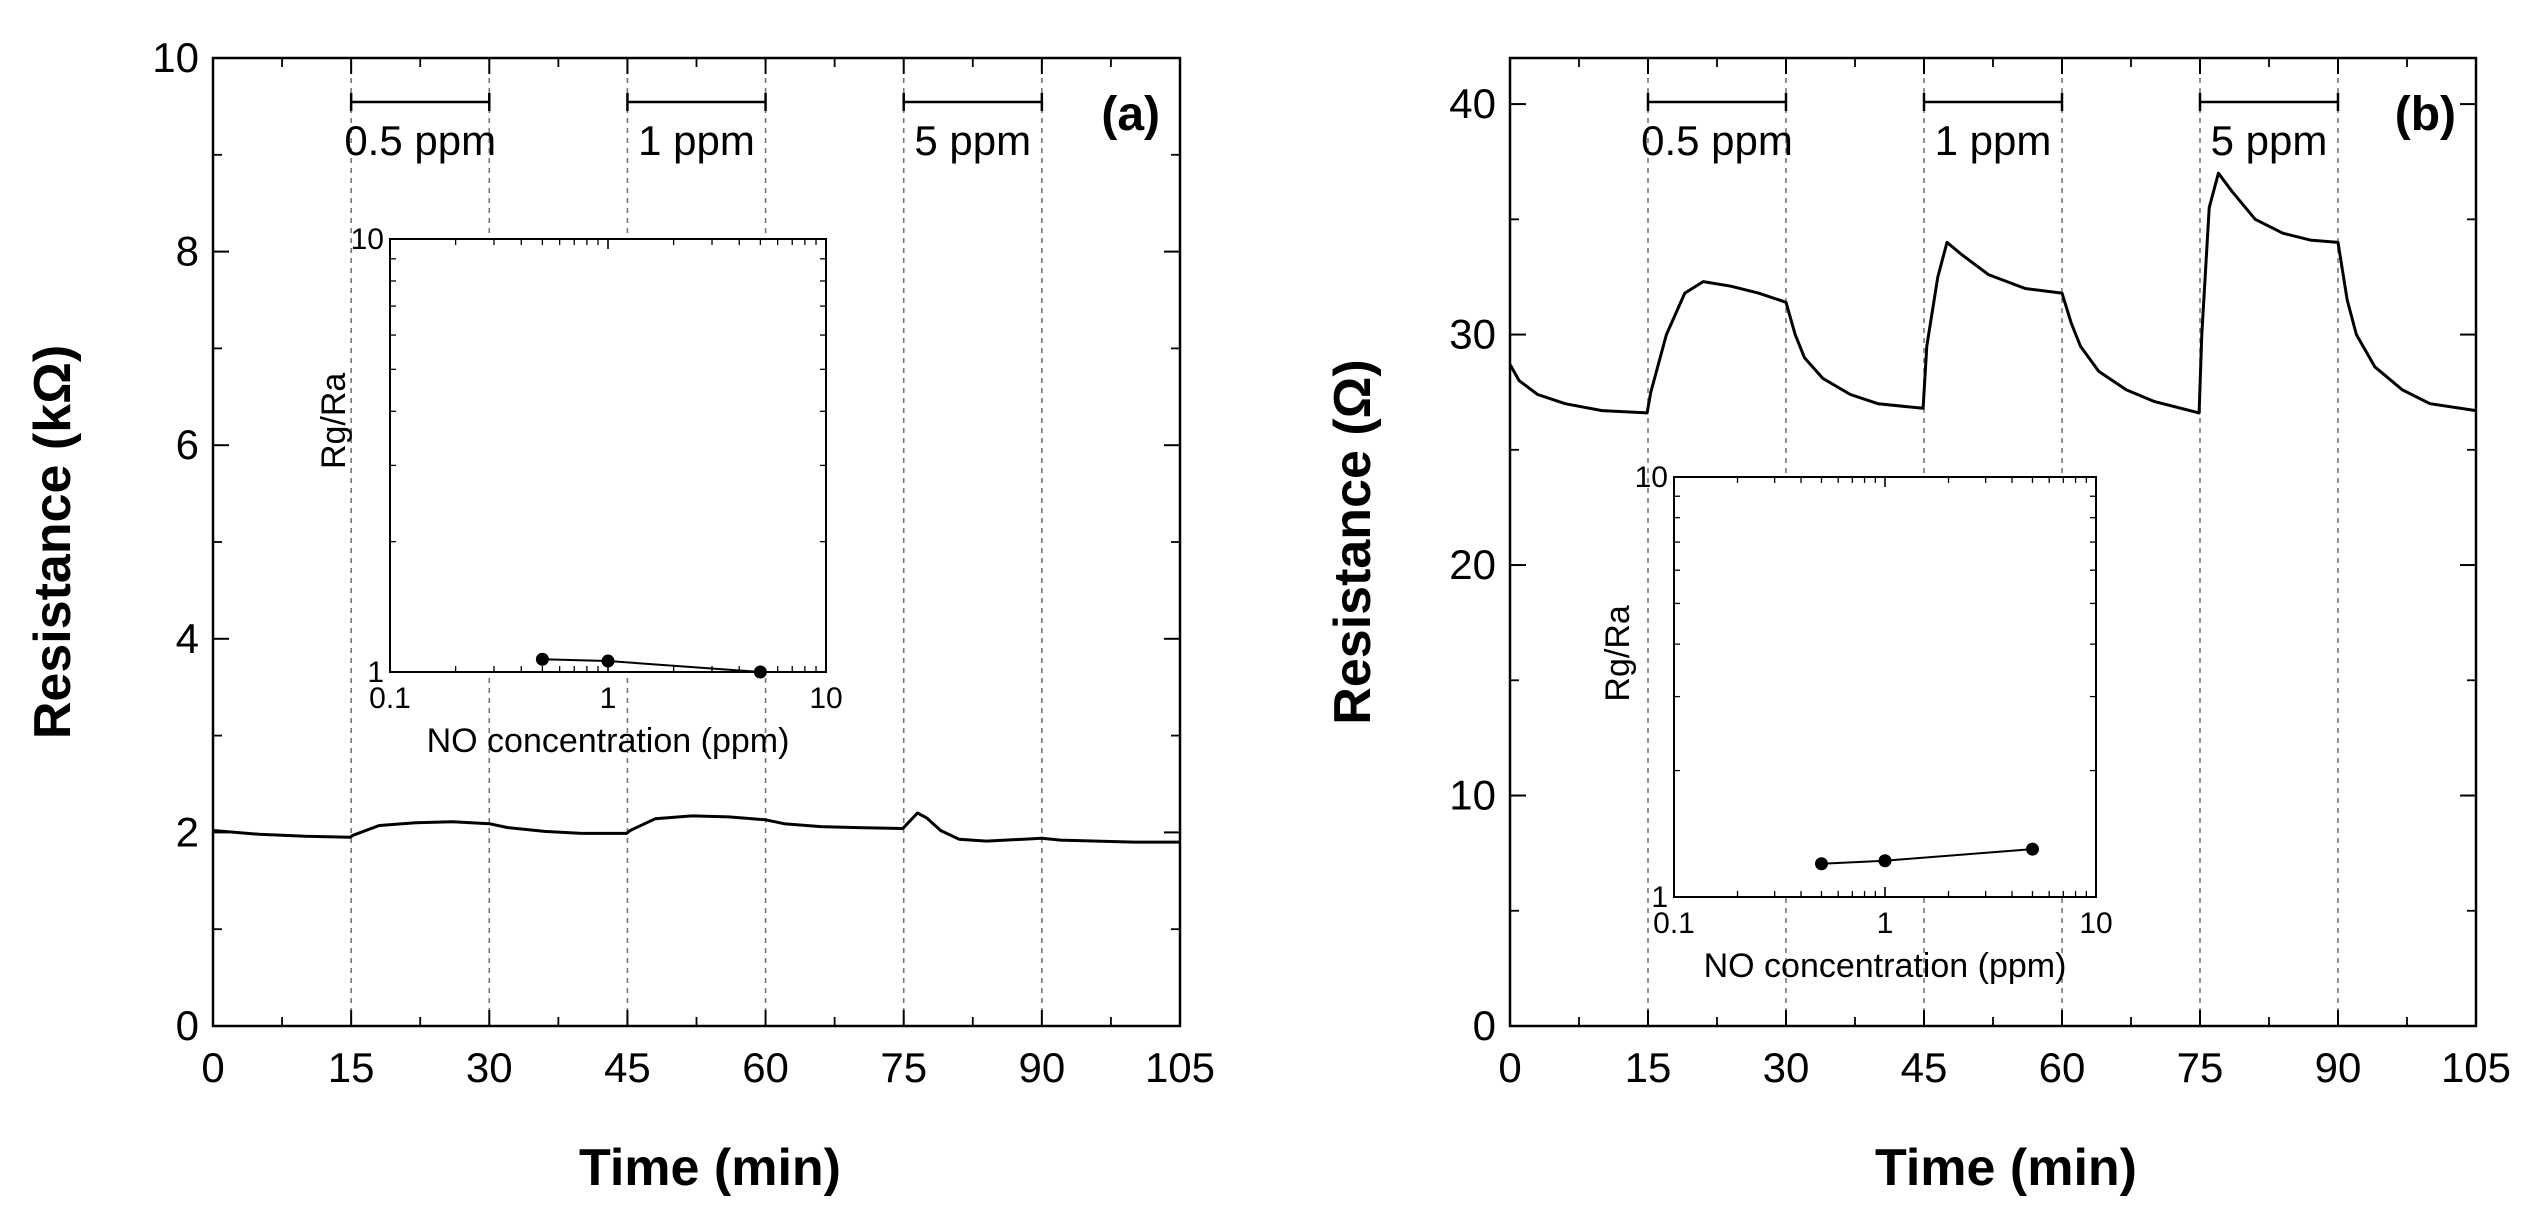 This screenshot has height=1232, width=2542. I want to click on y-tick-label: 40, so click(1472, 103).